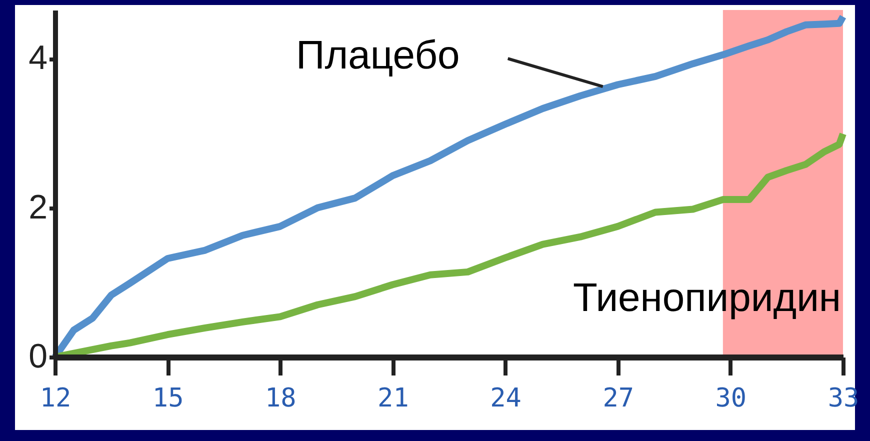 The width and height of the screenshot is (870, 441). I want to click on y-tick-label: 4, so click(38, 58).